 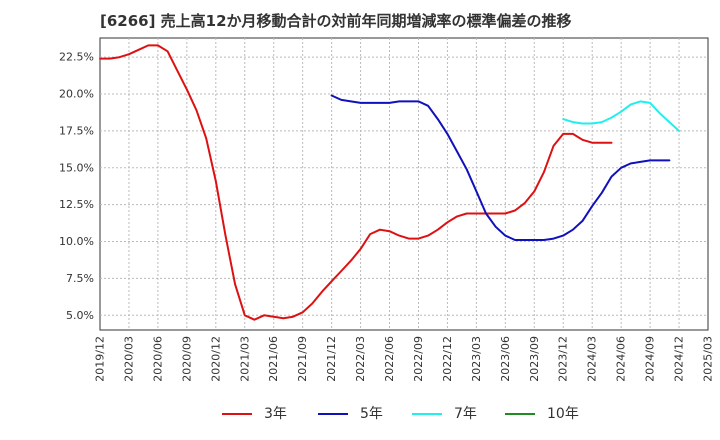 I want to click on x-tick-label: 2020/06, so click(x=157, y=359).